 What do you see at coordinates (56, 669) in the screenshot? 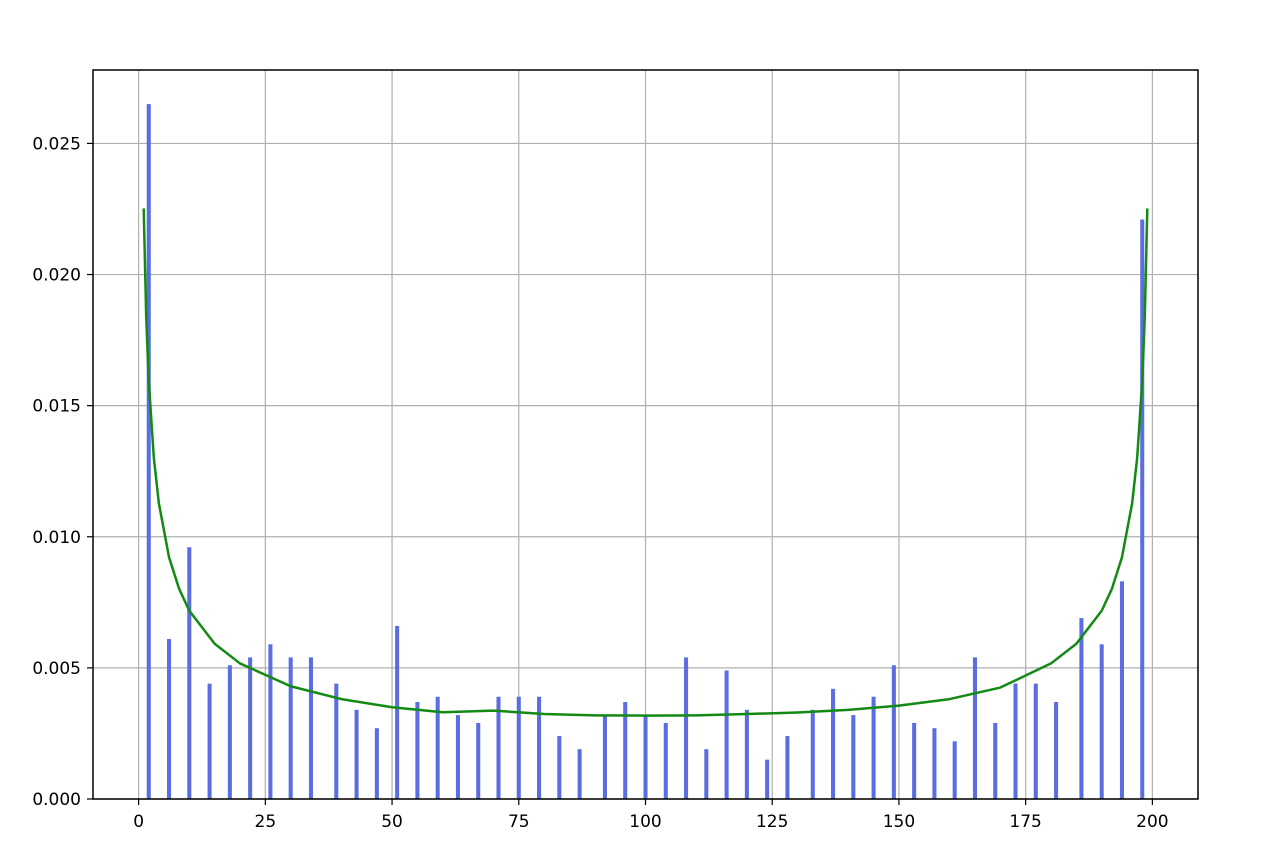
I see `y-tick-label: 0.005` at bounding box center [56, 669].